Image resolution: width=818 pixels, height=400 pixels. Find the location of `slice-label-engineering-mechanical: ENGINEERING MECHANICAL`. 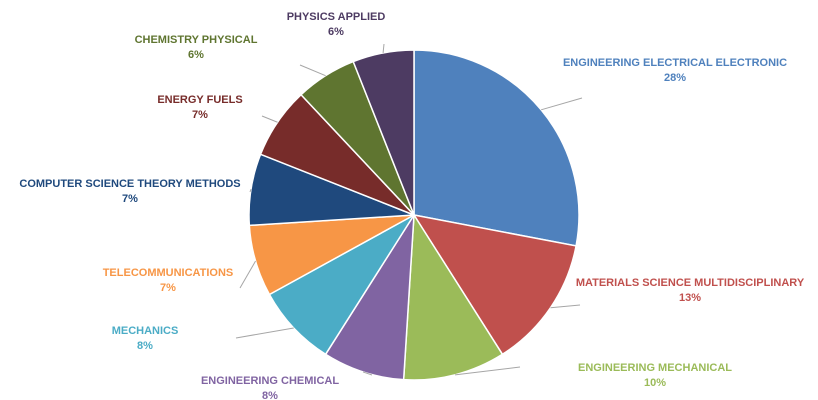

slice-label-engineering-mechanical: ENGINEERING MECHANICAL is located at coordinates (655, 368).